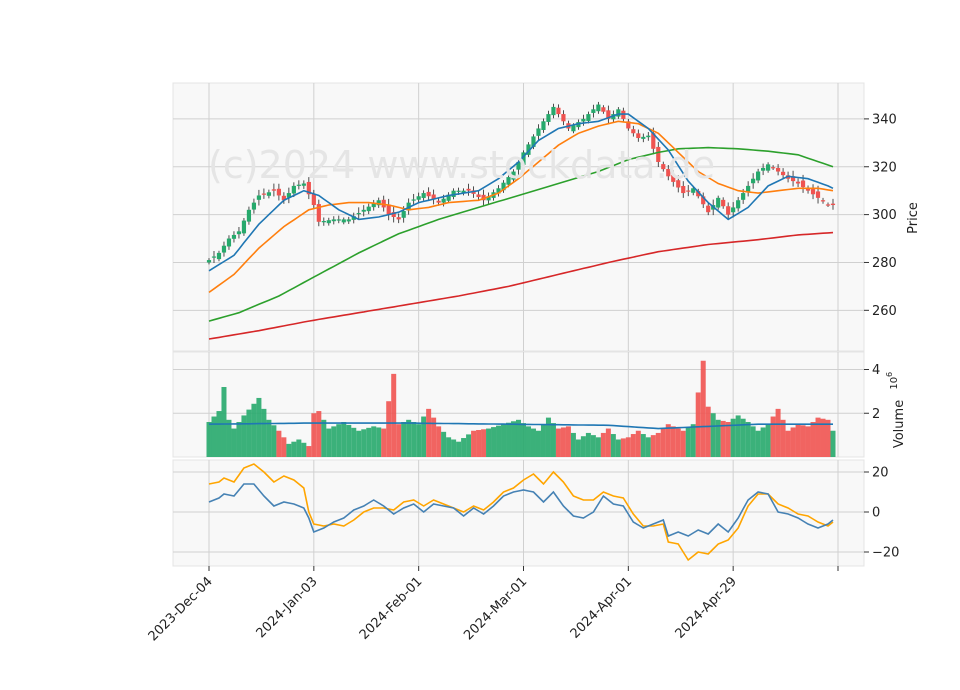 The image size is (960, 690). I want to click on volume-axis-label-text: Volume, so click(899, 424).